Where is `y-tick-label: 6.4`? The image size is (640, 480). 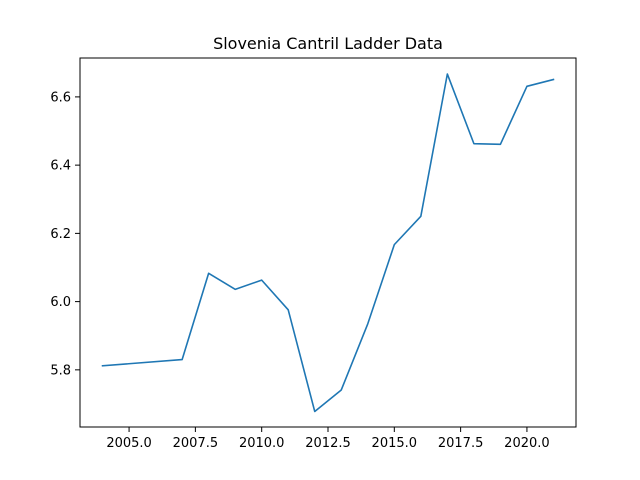 y-tick-label: 6.4 is located at coordinates (60, 166).